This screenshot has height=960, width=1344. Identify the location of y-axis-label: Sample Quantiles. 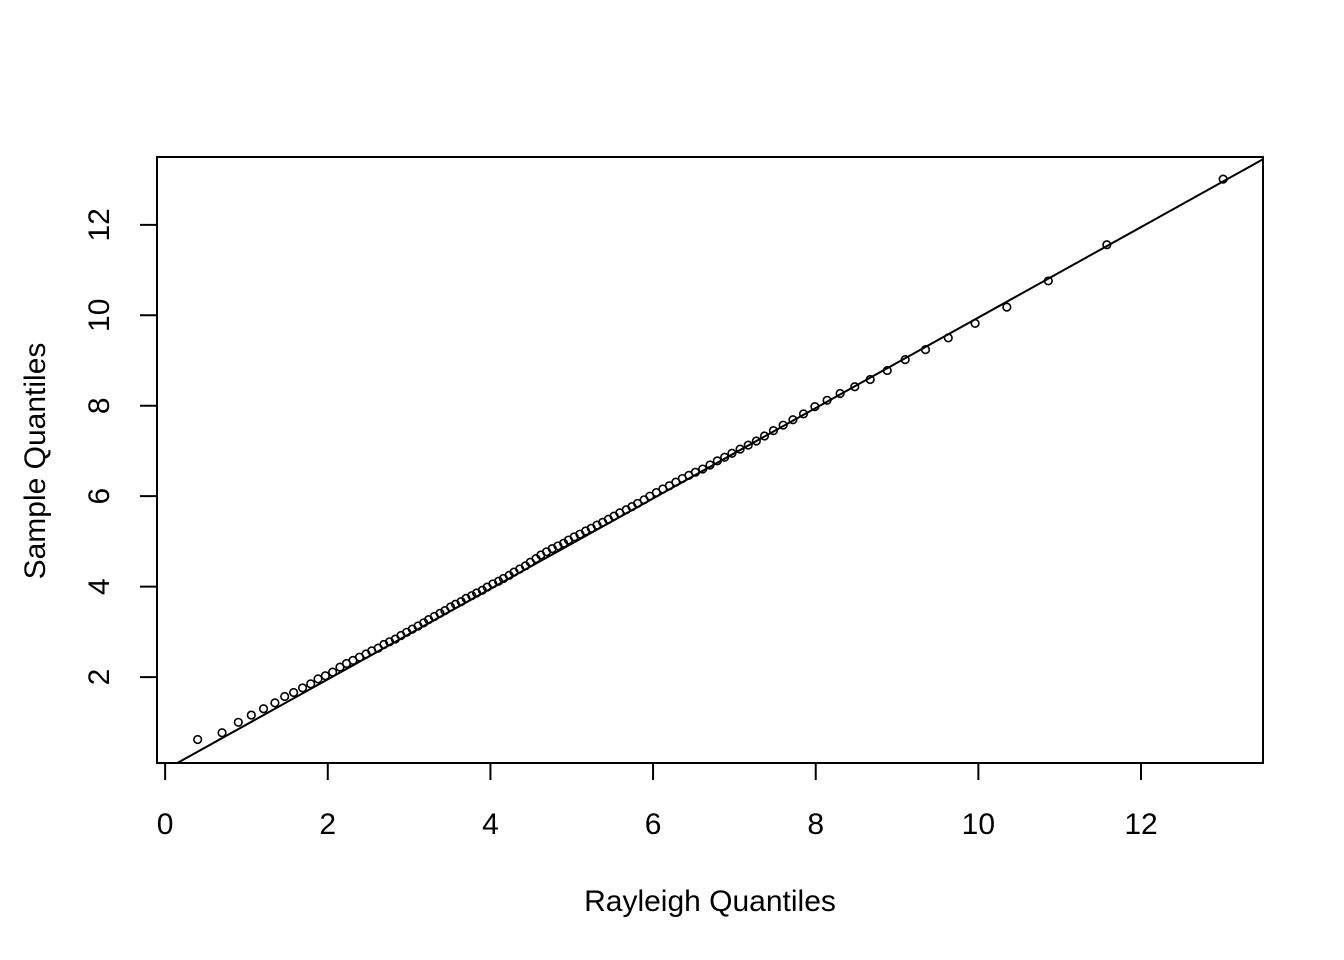
(35, 461).